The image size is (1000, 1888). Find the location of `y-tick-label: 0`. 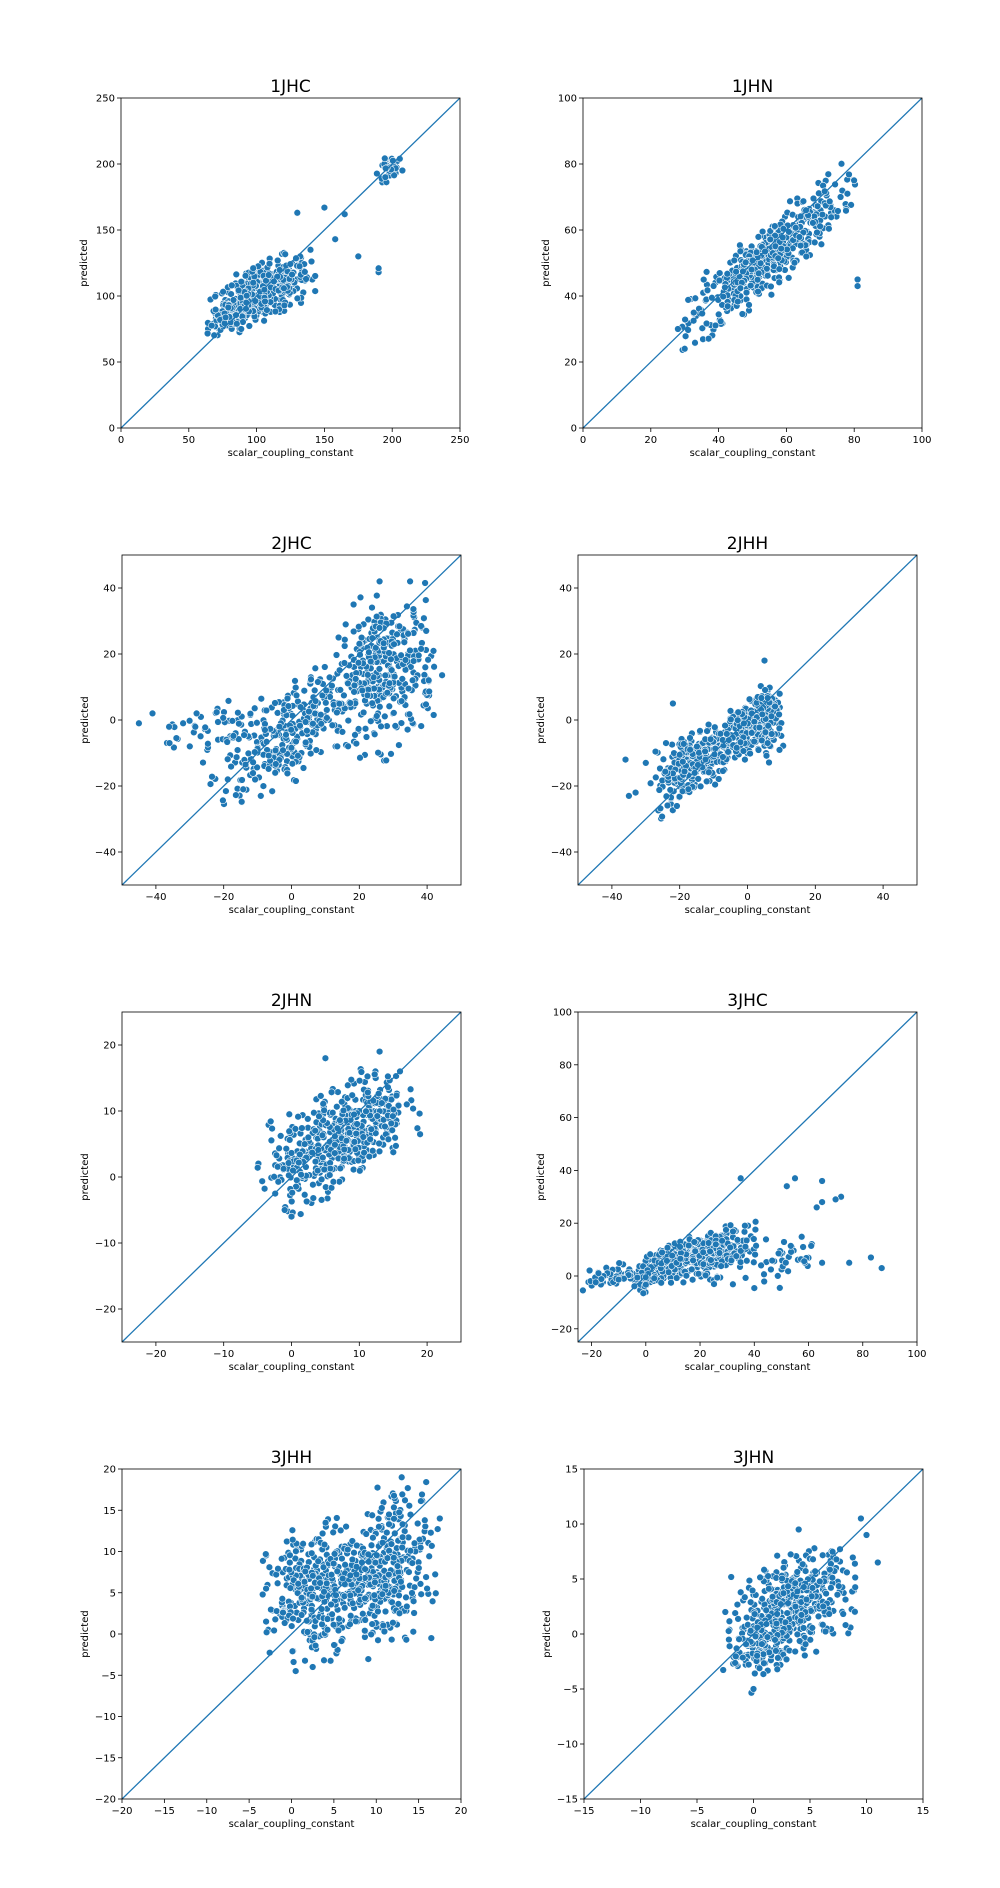

y-tick-label: 0 is located at coordinates (575, 1635).